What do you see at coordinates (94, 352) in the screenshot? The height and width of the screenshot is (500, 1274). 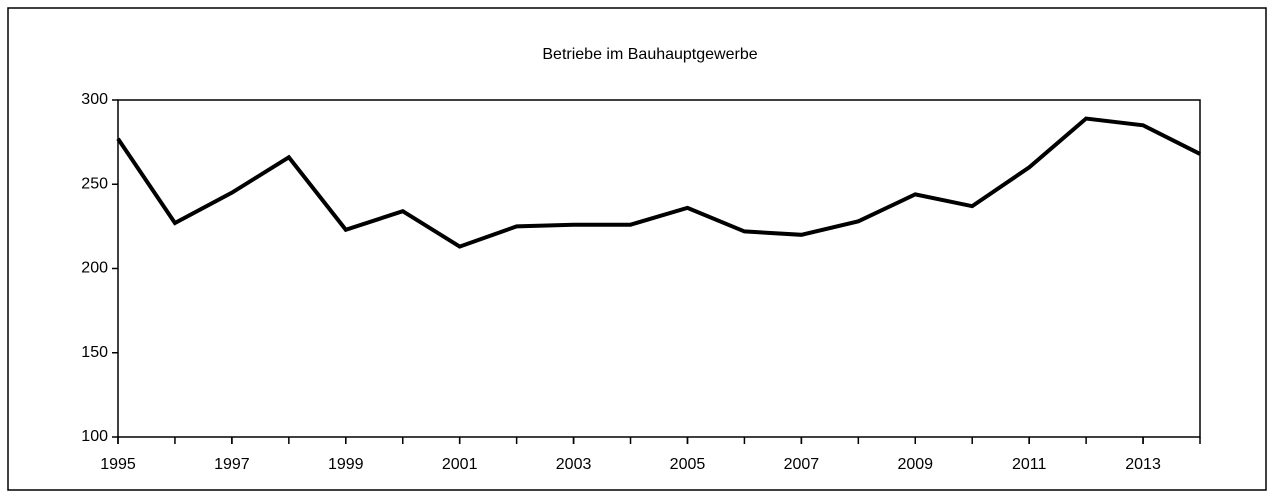 I see `y-tick-label: 150` at bounding box center [94, 352].